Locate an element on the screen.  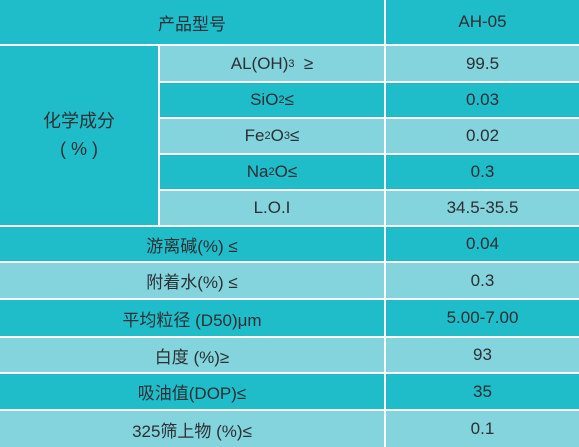
row-label-free-alkali: 游离碱(%) ≤ is located at coordinates (192, 244).